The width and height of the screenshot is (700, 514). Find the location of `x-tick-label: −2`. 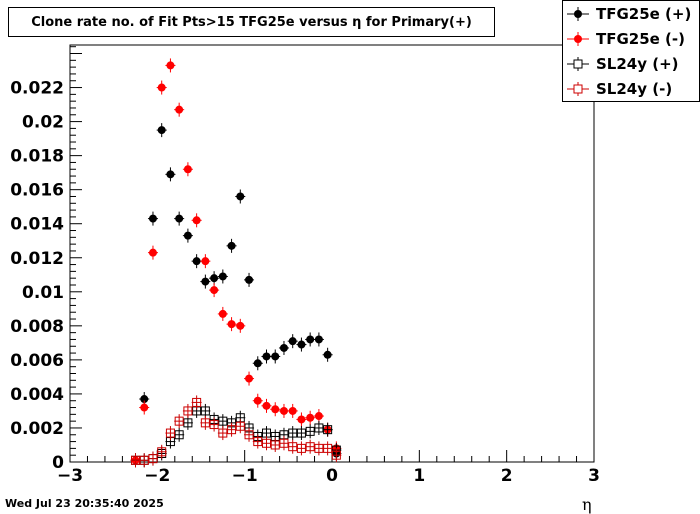

x-tick-label: −2 is located at coordinates (157, 476).